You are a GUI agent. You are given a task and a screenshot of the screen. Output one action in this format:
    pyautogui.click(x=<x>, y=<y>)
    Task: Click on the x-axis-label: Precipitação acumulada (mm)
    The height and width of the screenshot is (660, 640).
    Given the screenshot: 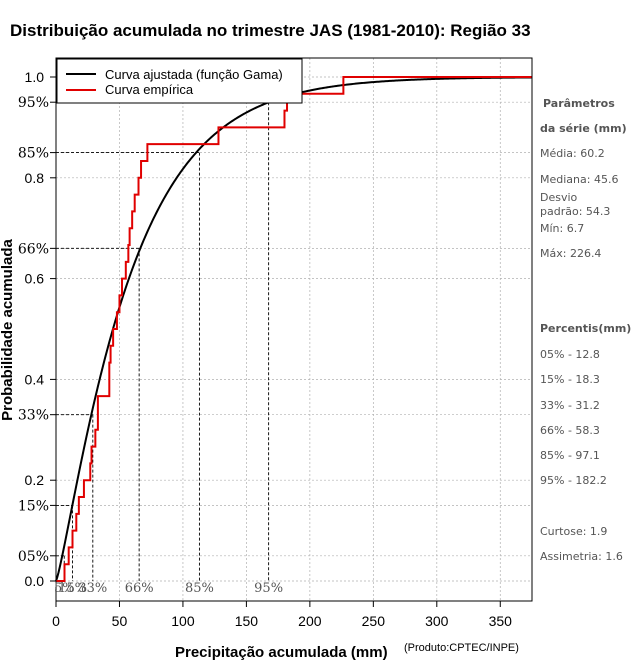 What is the action you would take?
    pyautogui.click(x=281, y=652)
    